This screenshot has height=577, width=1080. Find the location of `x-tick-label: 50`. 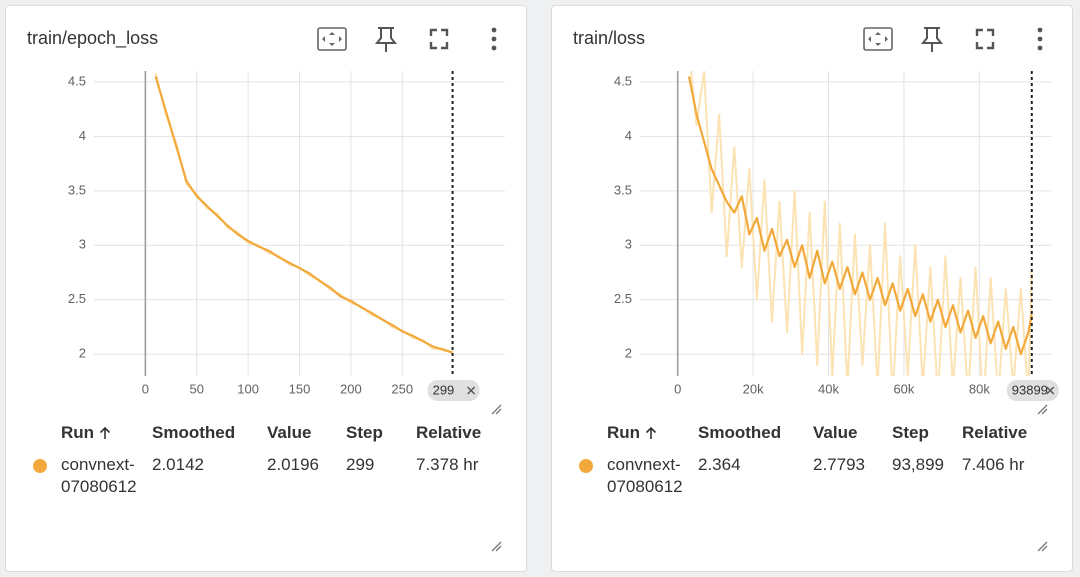

x-tick-label: 50 is located at coordinates (197, 388).